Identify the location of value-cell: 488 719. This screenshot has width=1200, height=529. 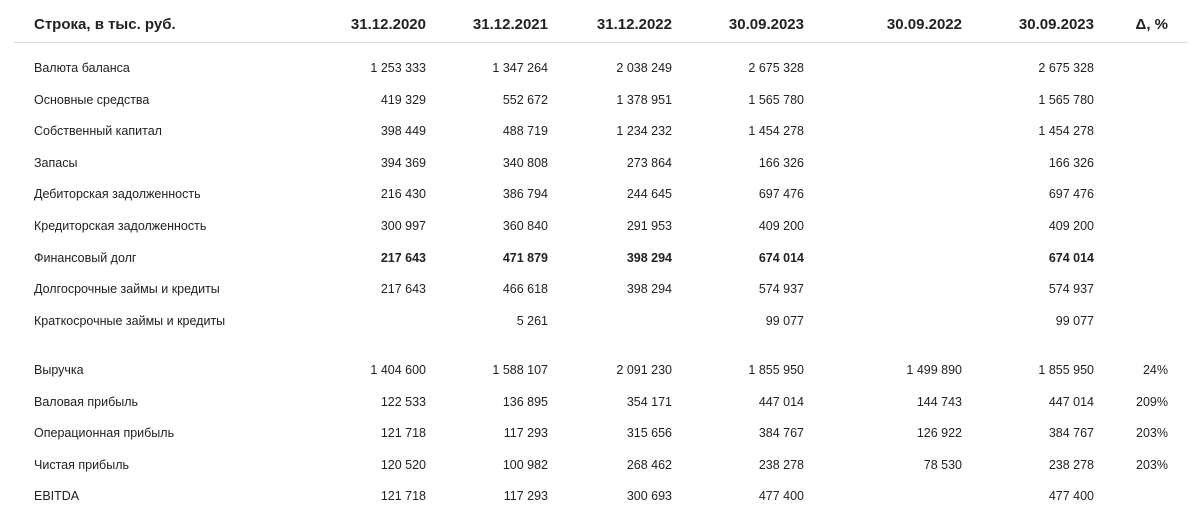
(525, 131).